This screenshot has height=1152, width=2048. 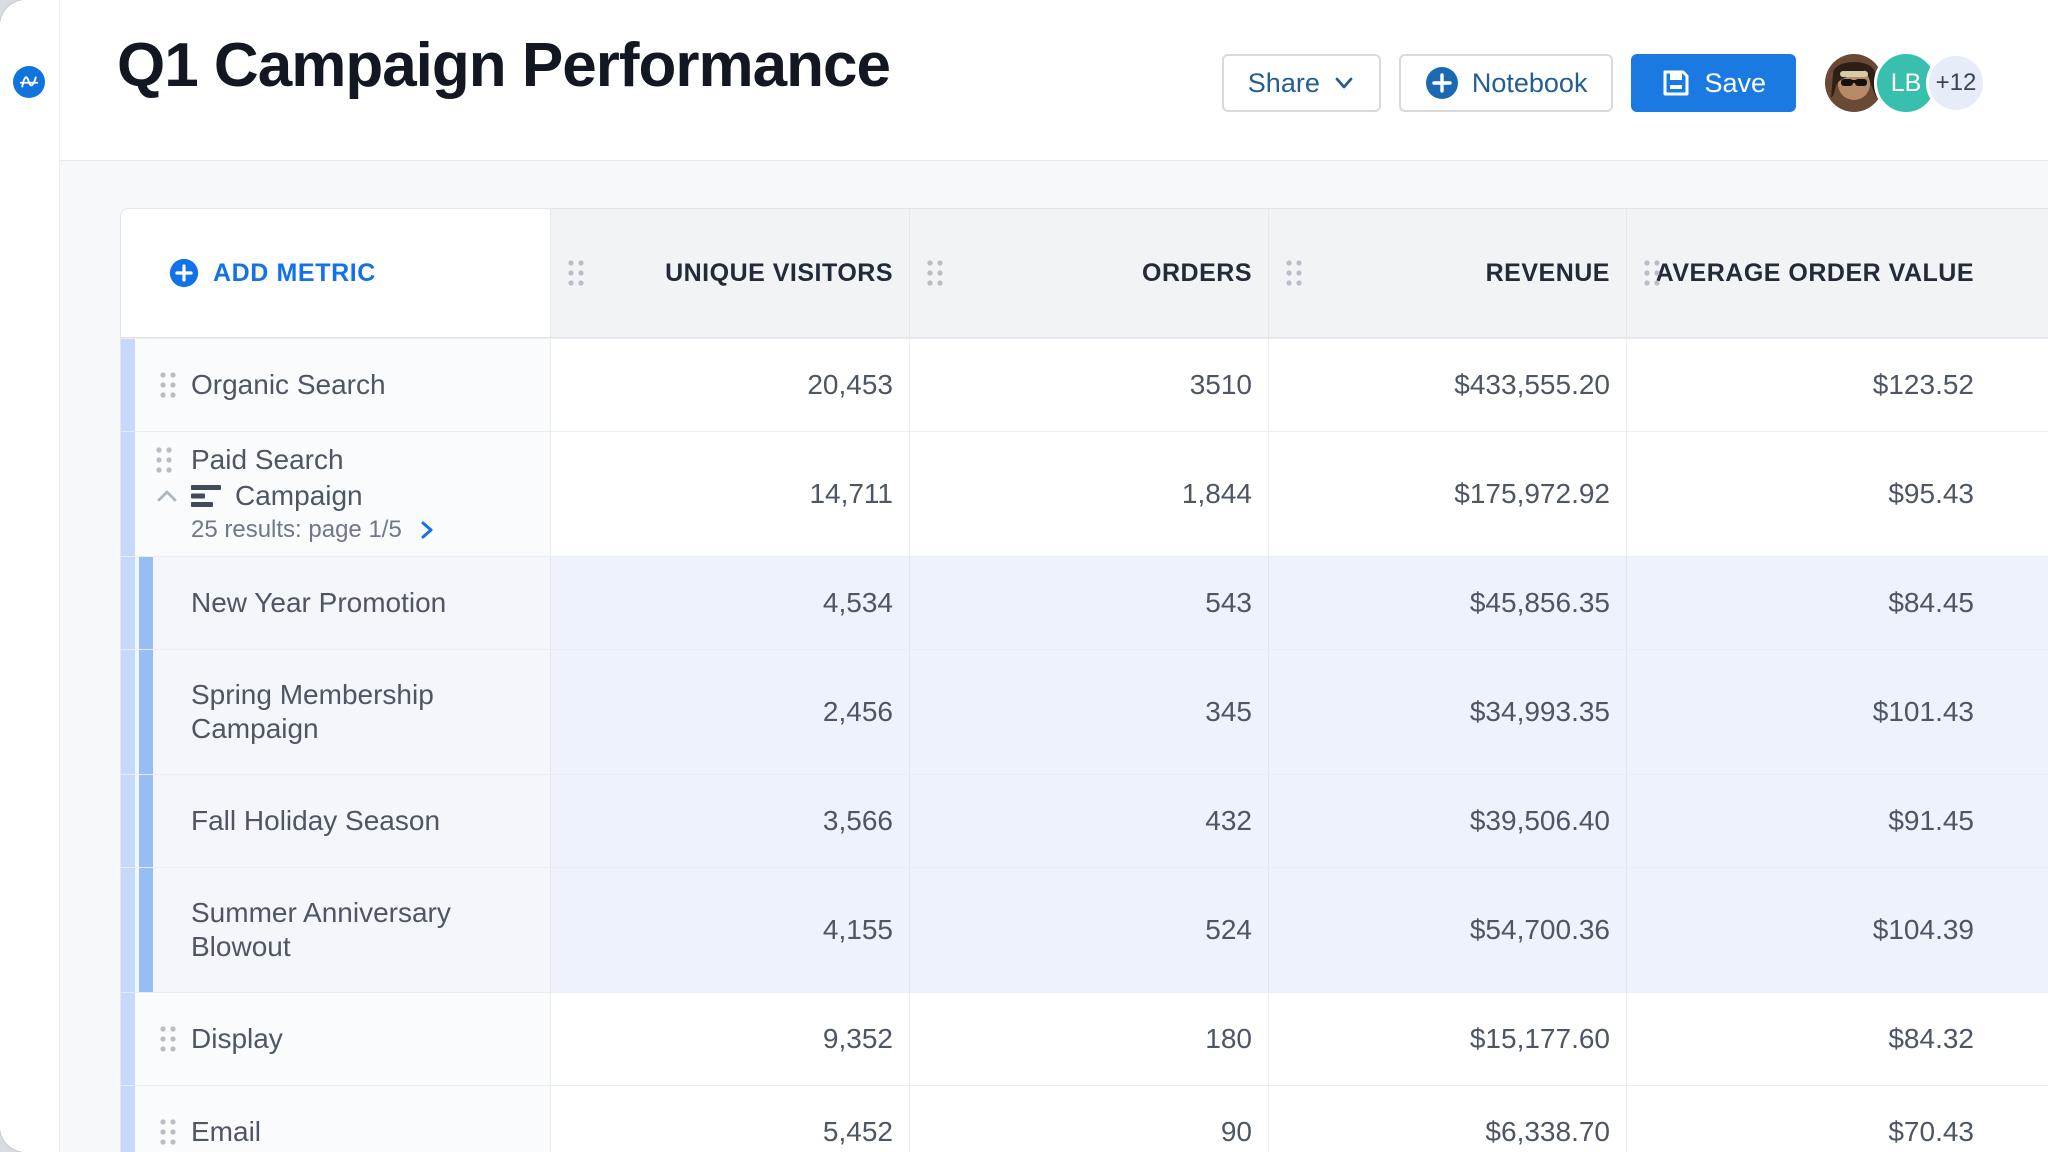 I want to click on chevron-up-icon, so click(x=173, y=496).